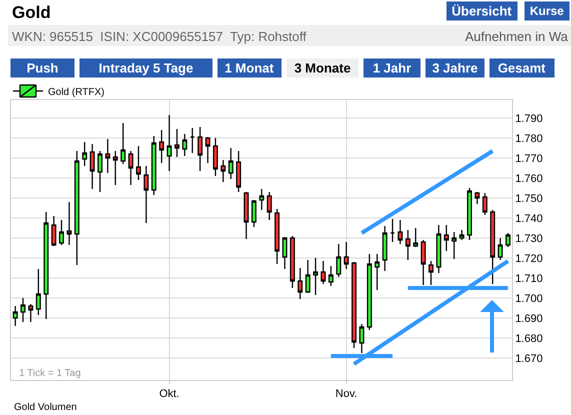 This screenshot has width=571, height=415. What do you see at coordinates (392, 68) in the screenshot?
I see `text: 1 Jahr` at bounding box center [392, 68].